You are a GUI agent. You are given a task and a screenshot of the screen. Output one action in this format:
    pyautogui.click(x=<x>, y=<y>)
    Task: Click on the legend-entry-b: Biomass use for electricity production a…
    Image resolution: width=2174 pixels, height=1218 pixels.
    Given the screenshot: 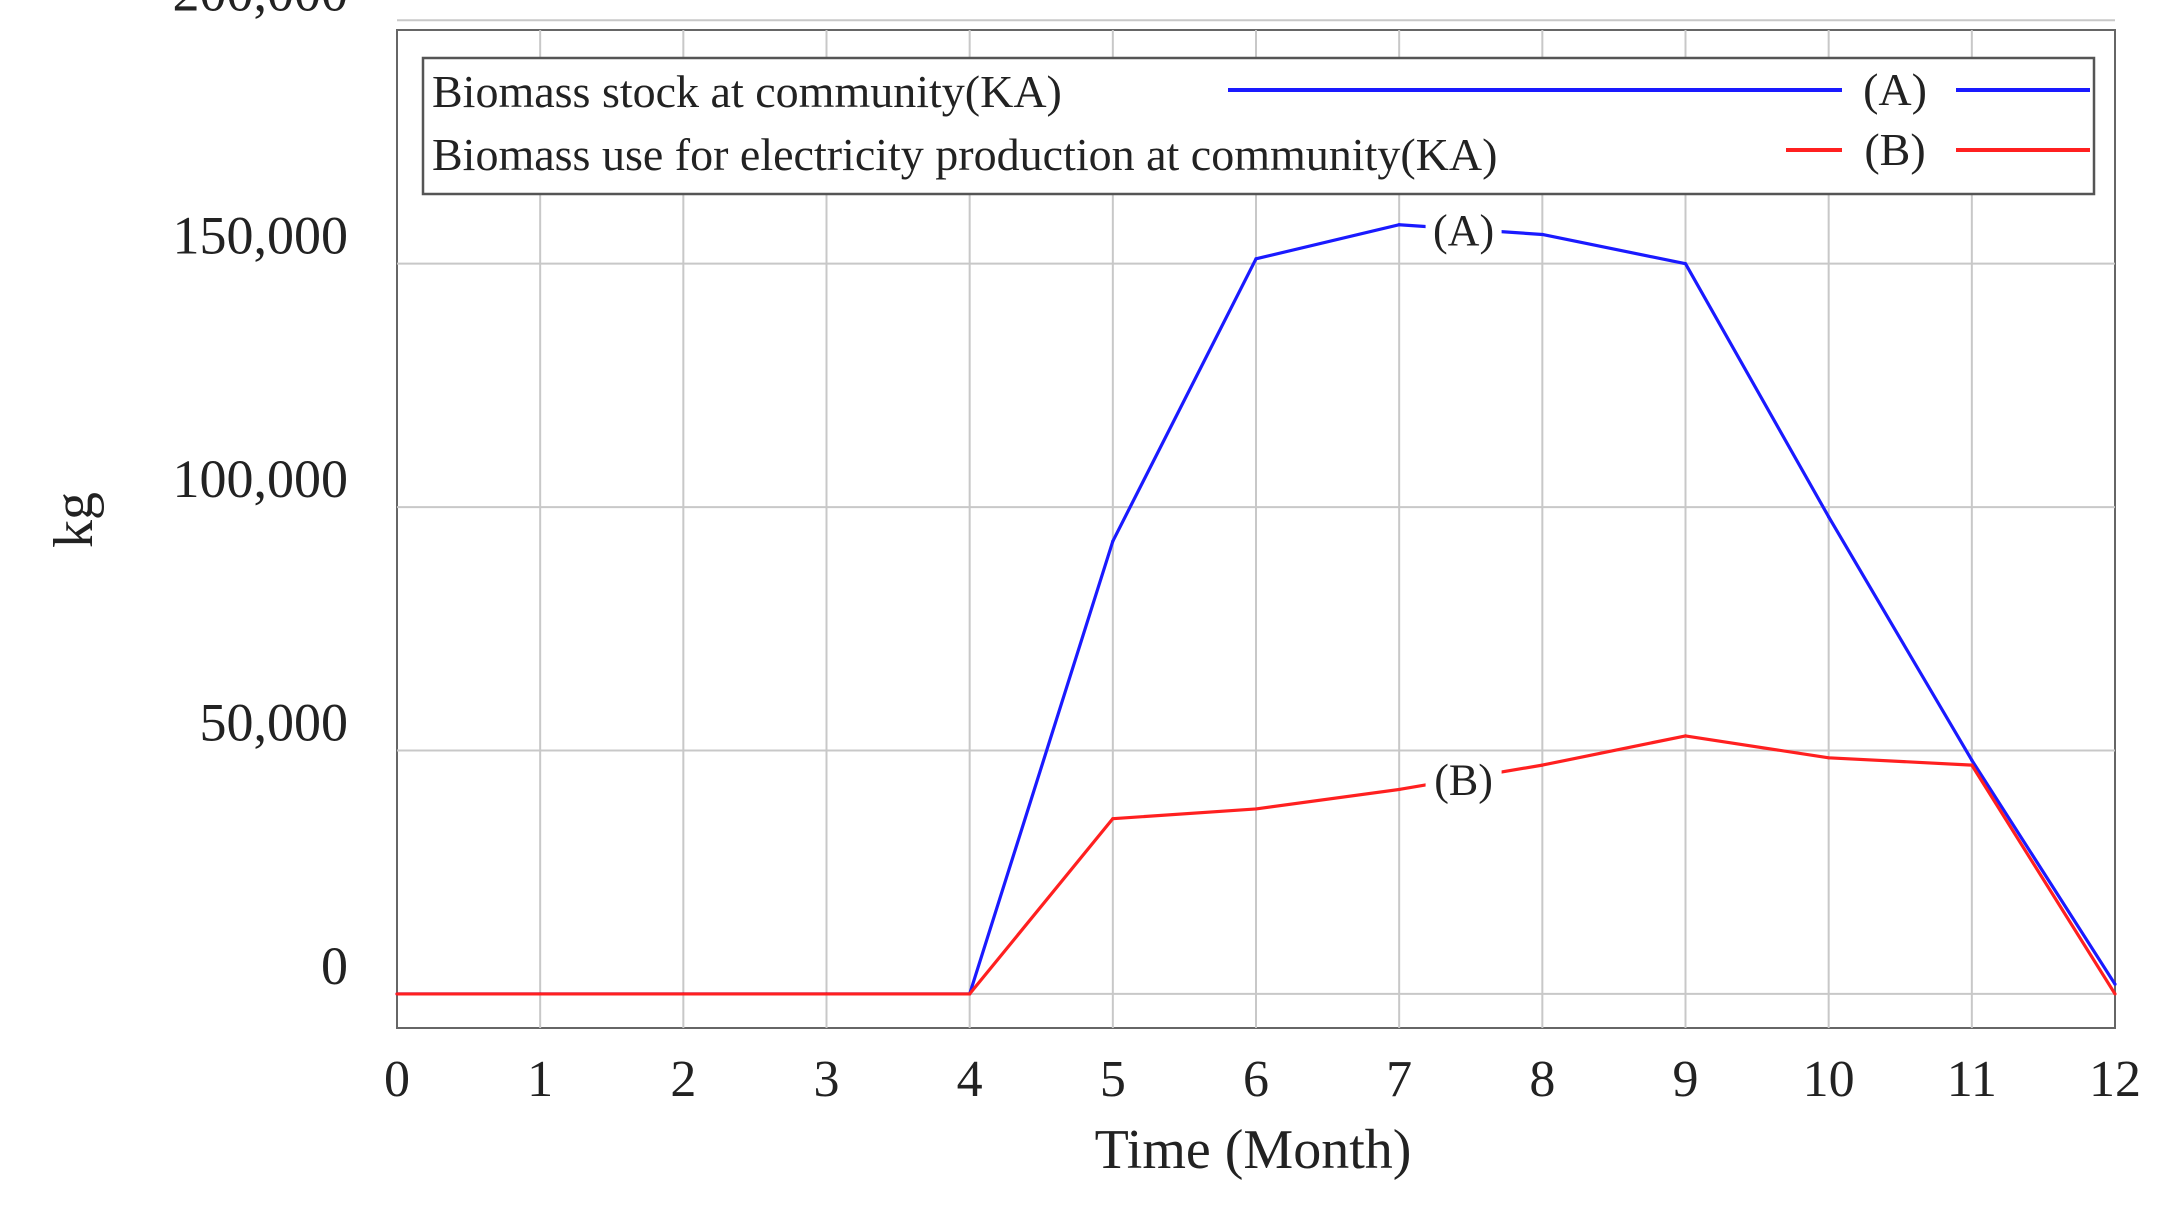 What is the action you would take?
    pyautogui.click(x=1261, y=152)
    